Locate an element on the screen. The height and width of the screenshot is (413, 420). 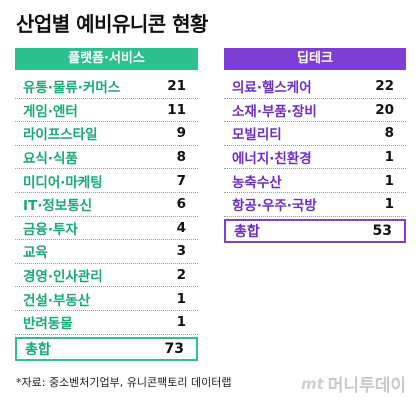
table-row: 미디어·마케팅 7 is located at coordinates (106, 181).